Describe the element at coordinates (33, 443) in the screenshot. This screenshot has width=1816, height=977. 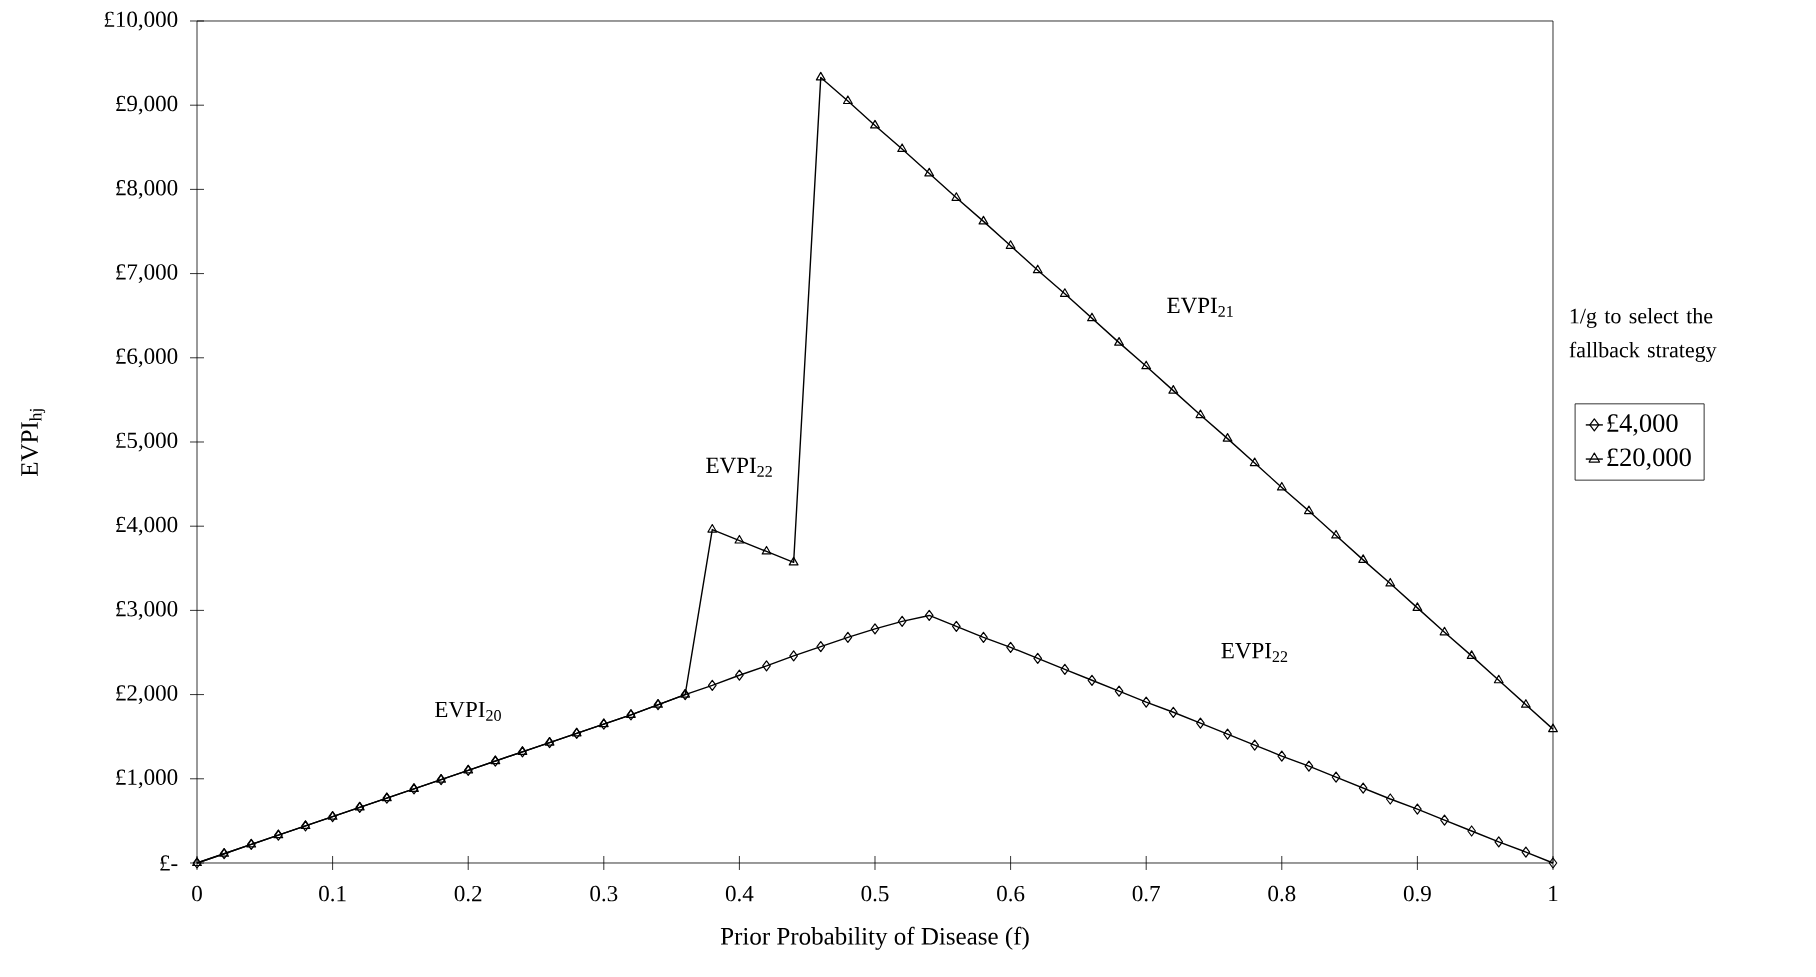
I see `y-axis-title: EVPI$_{hj}$` at that location.